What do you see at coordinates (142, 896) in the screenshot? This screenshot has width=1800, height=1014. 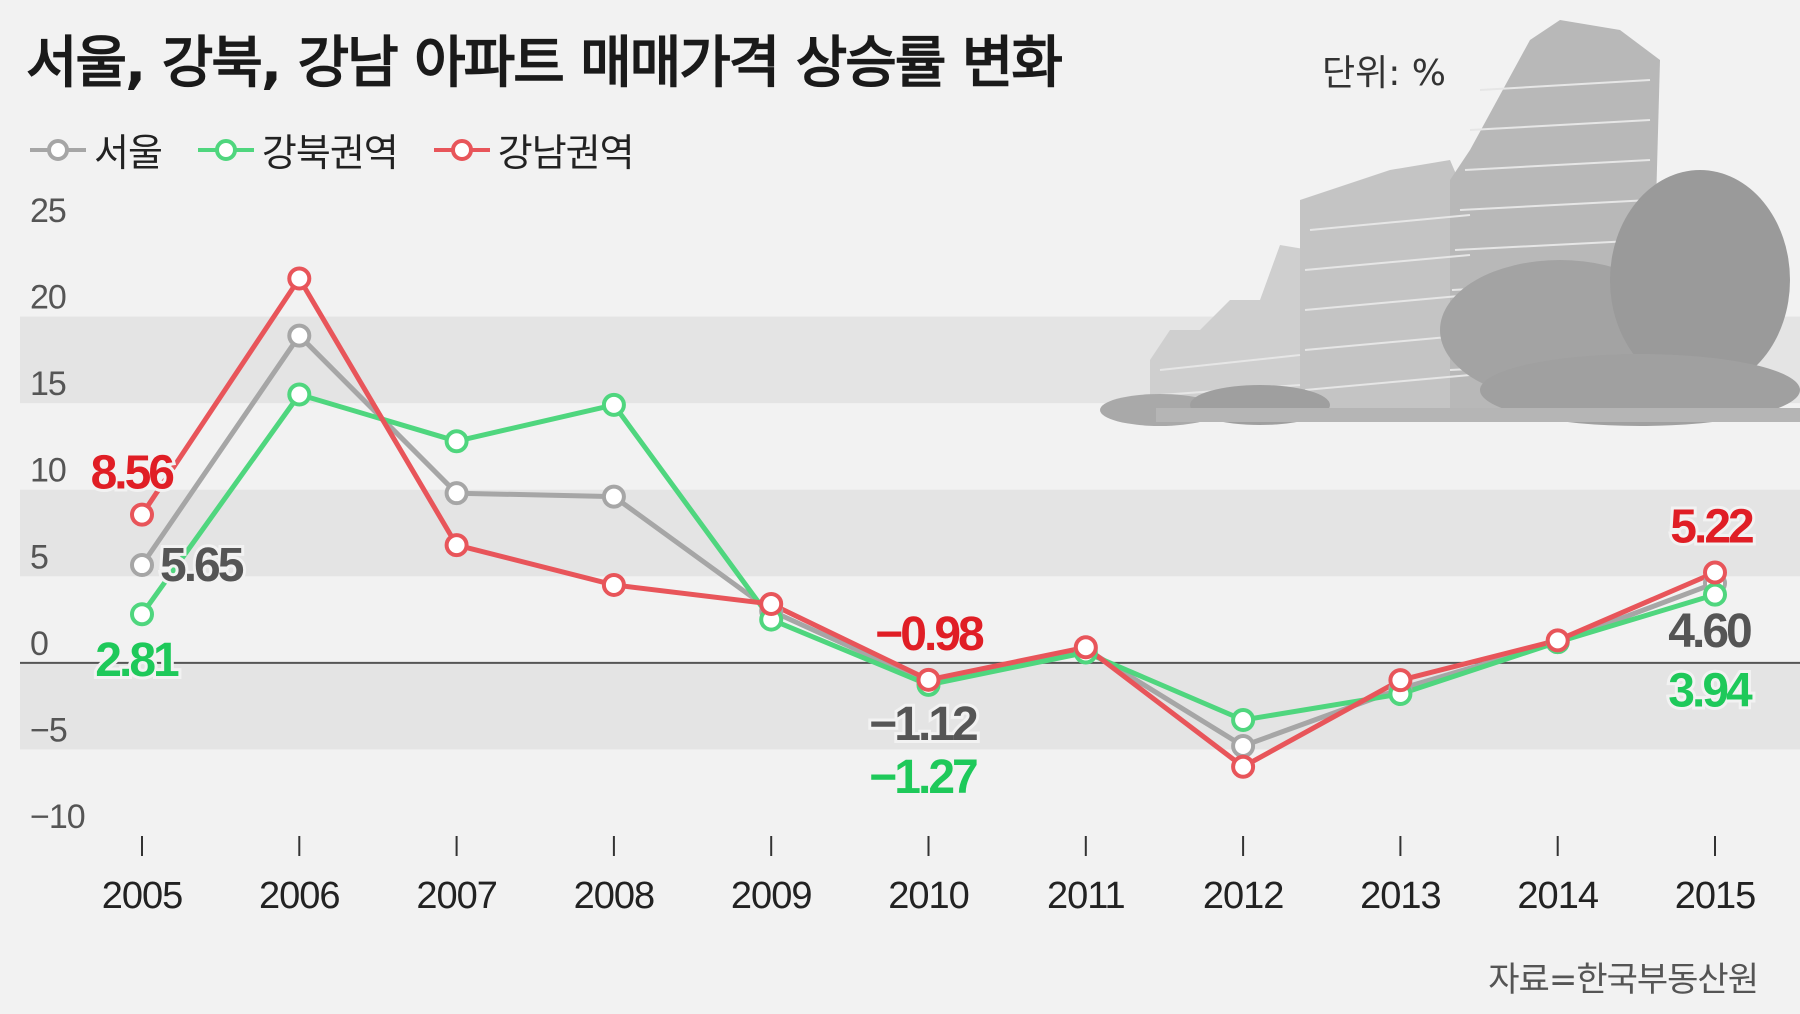 I see `x-tick-label: 2005` at bounding box center [142, 896].